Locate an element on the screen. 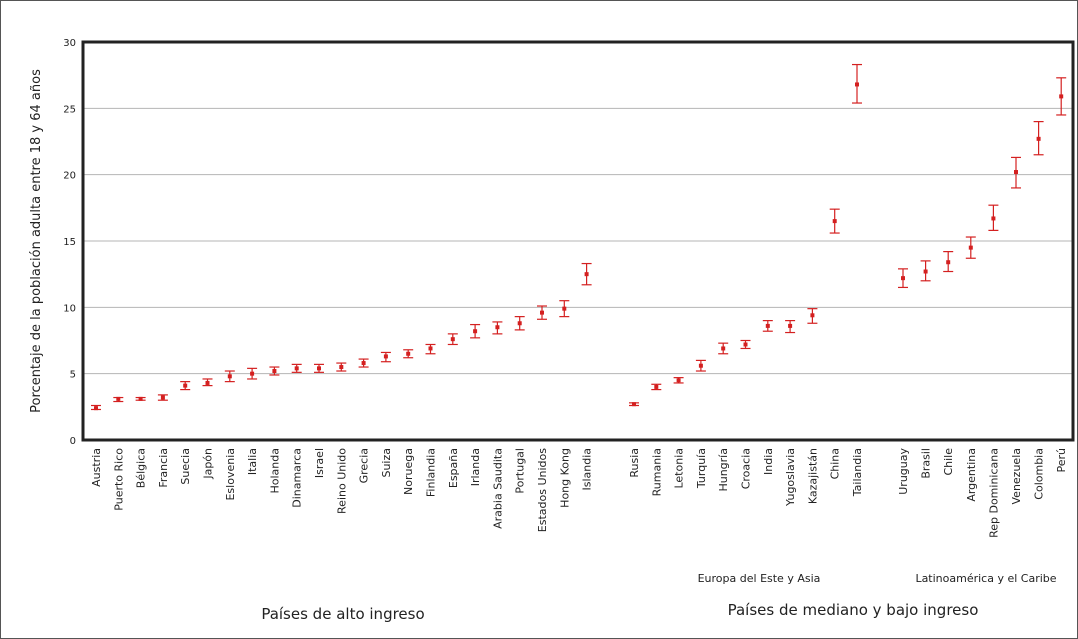 This screenshot has width=1078, height=639. y-tick-label: 30 is located at coordinates (69, 43).